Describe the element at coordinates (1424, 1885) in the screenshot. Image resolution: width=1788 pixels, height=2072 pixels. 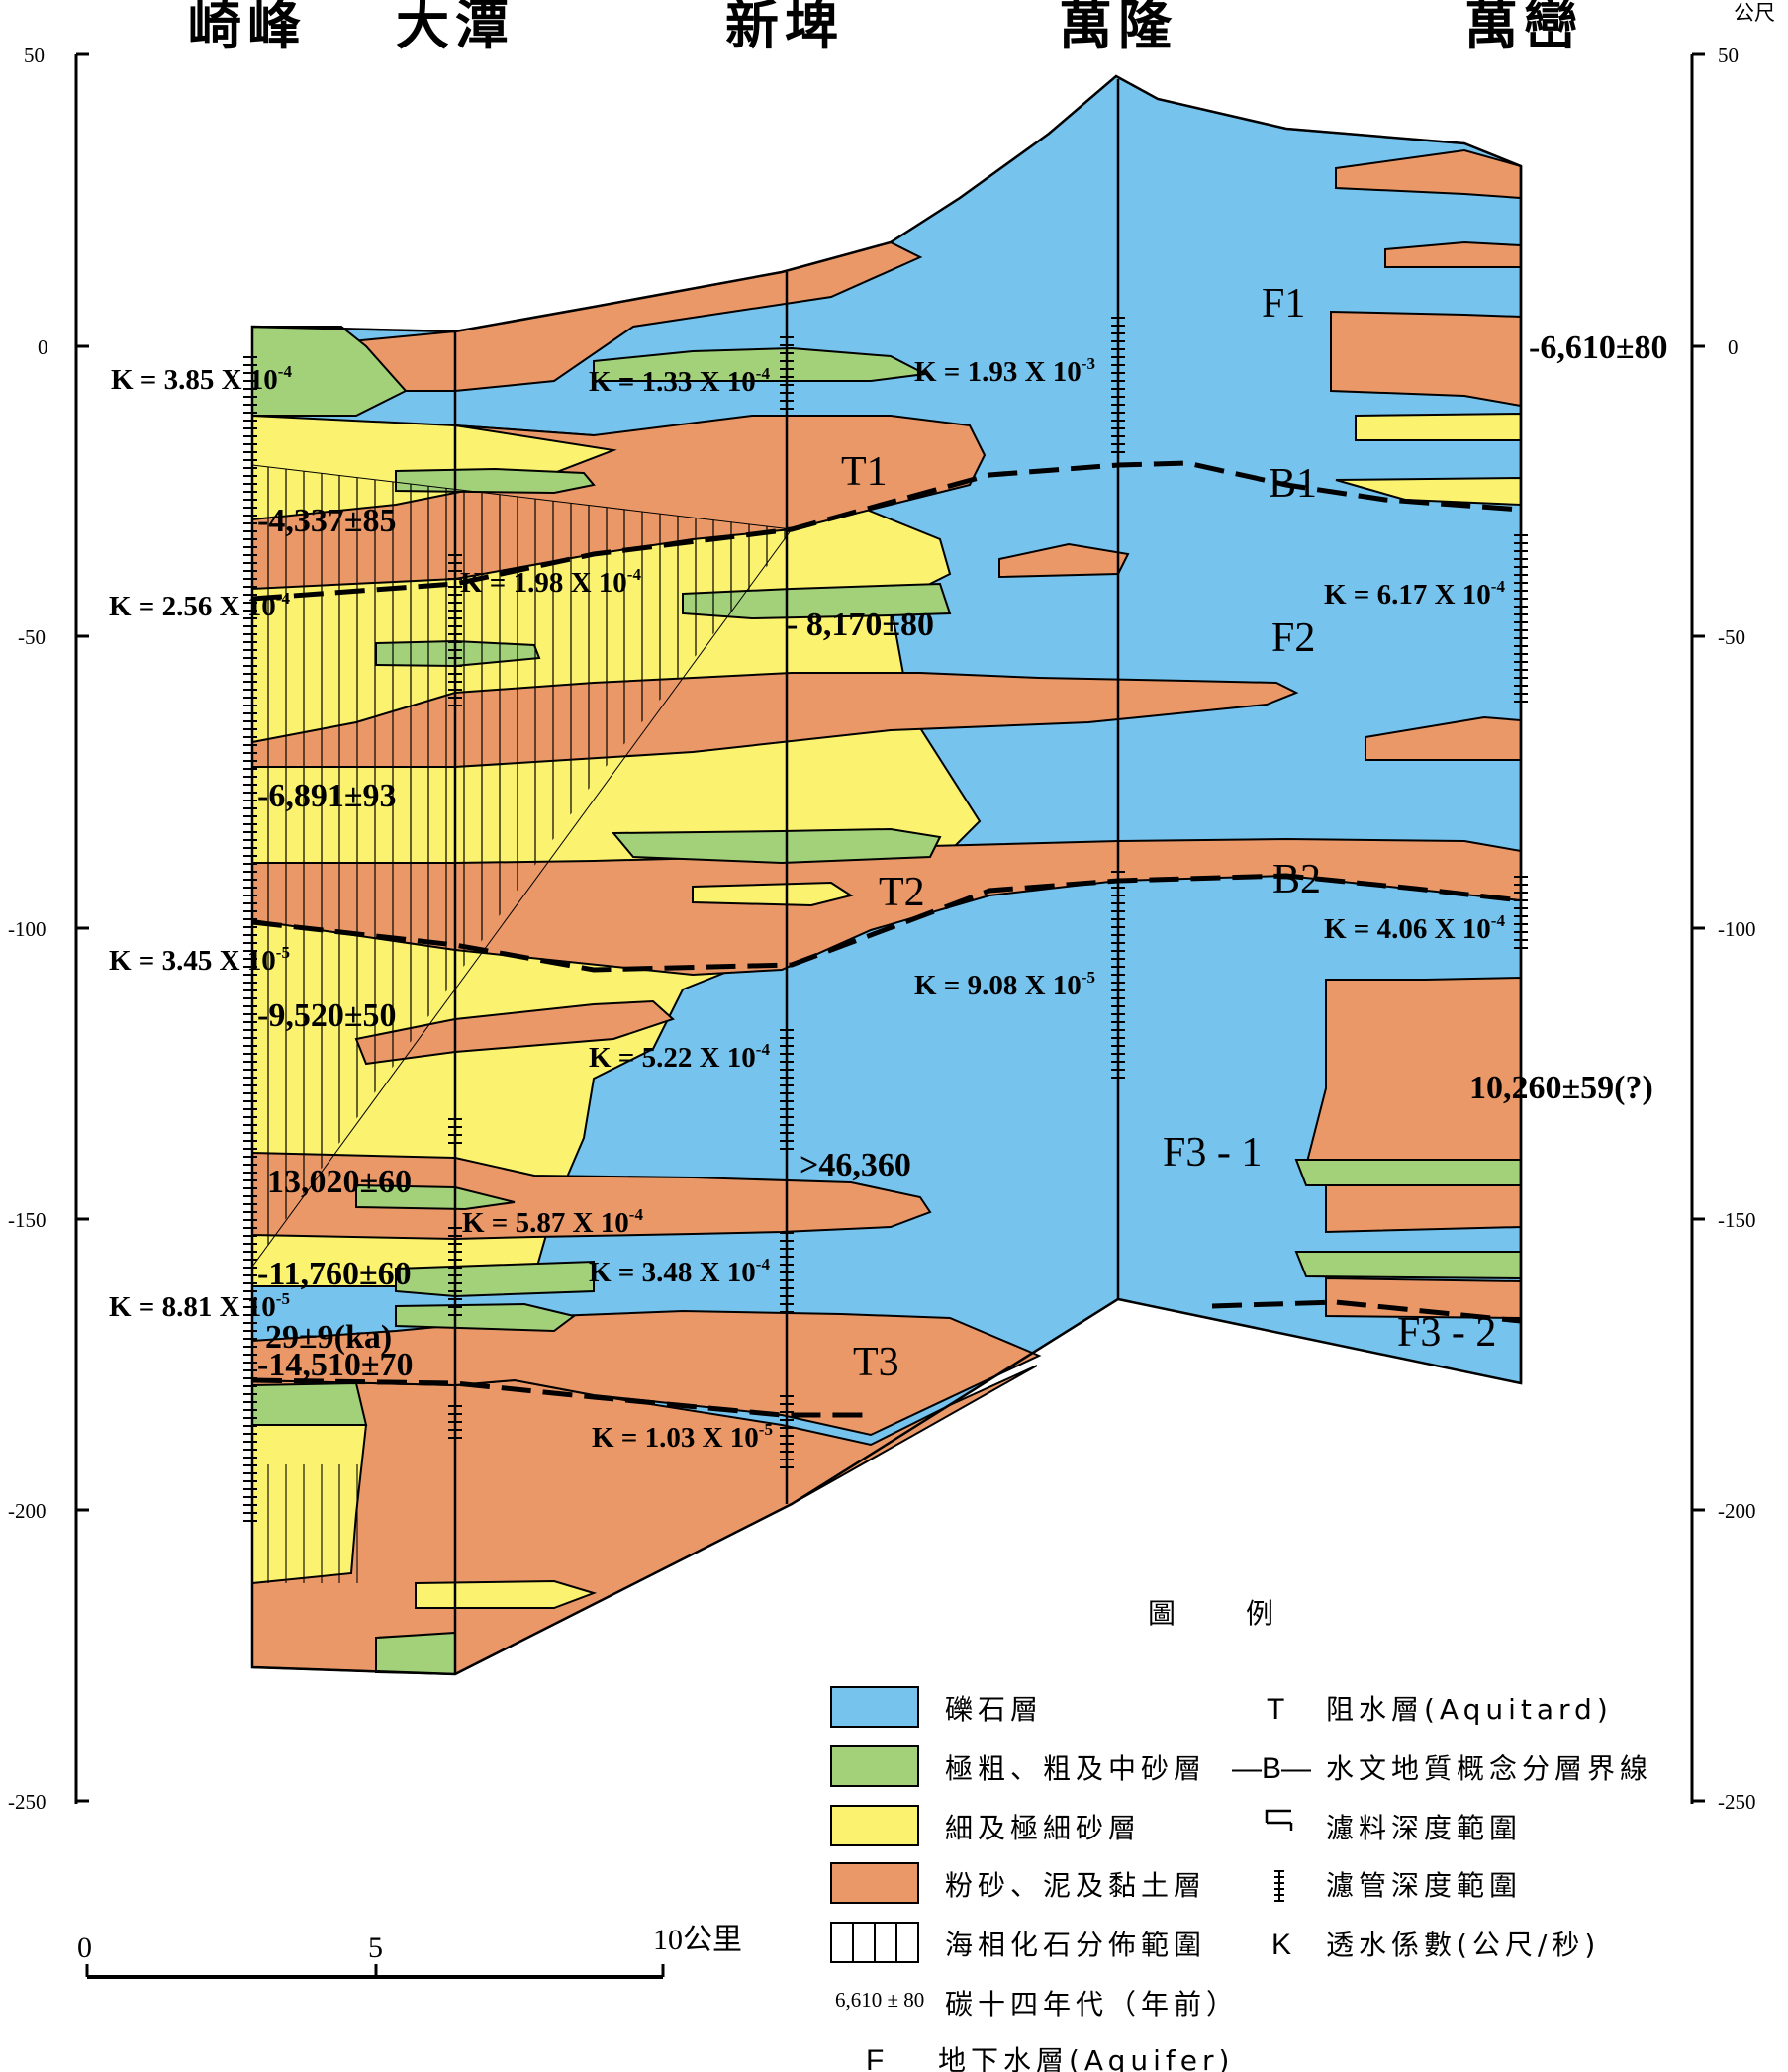
I see `legend-screen: 濾管深度範圍` at that location.